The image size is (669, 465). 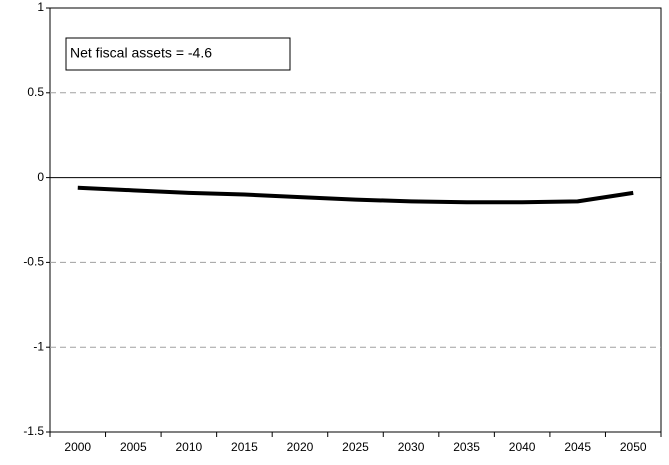 What do you see at coordinates (133, 447) in the screenshot?
I see `x-tick-label: 2005` at bounding box center [133, 447].